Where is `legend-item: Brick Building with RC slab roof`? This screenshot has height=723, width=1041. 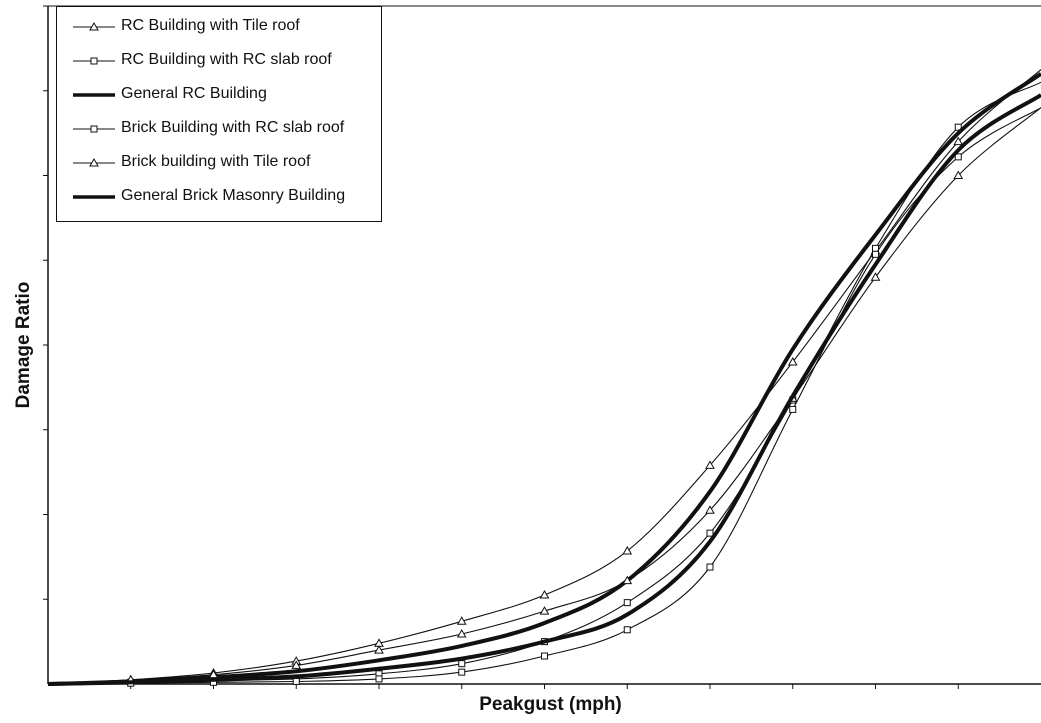
legend-item: Brick Building with RC slab roof is located at coordinates (226, 129).